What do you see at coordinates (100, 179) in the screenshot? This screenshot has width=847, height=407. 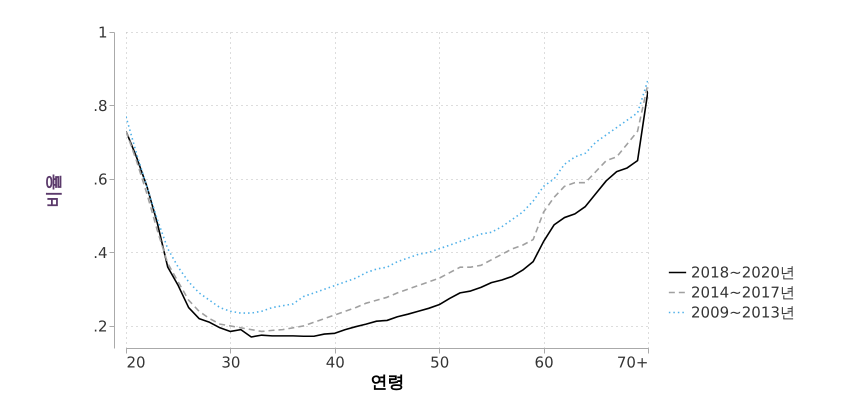 I see `y-tick-label: .6` at bounding box center [100, 179].